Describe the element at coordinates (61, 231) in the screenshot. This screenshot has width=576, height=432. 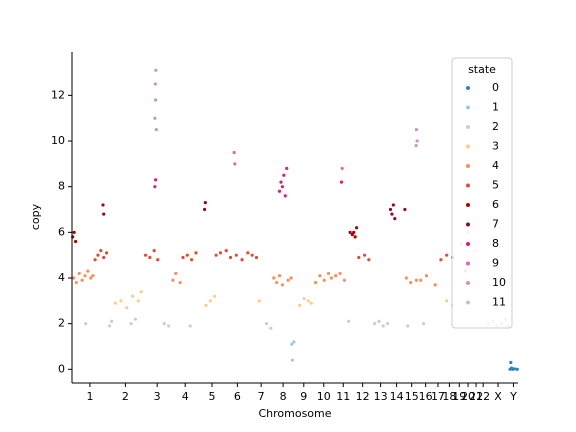
I see `y-tick-label: 6` at that location.